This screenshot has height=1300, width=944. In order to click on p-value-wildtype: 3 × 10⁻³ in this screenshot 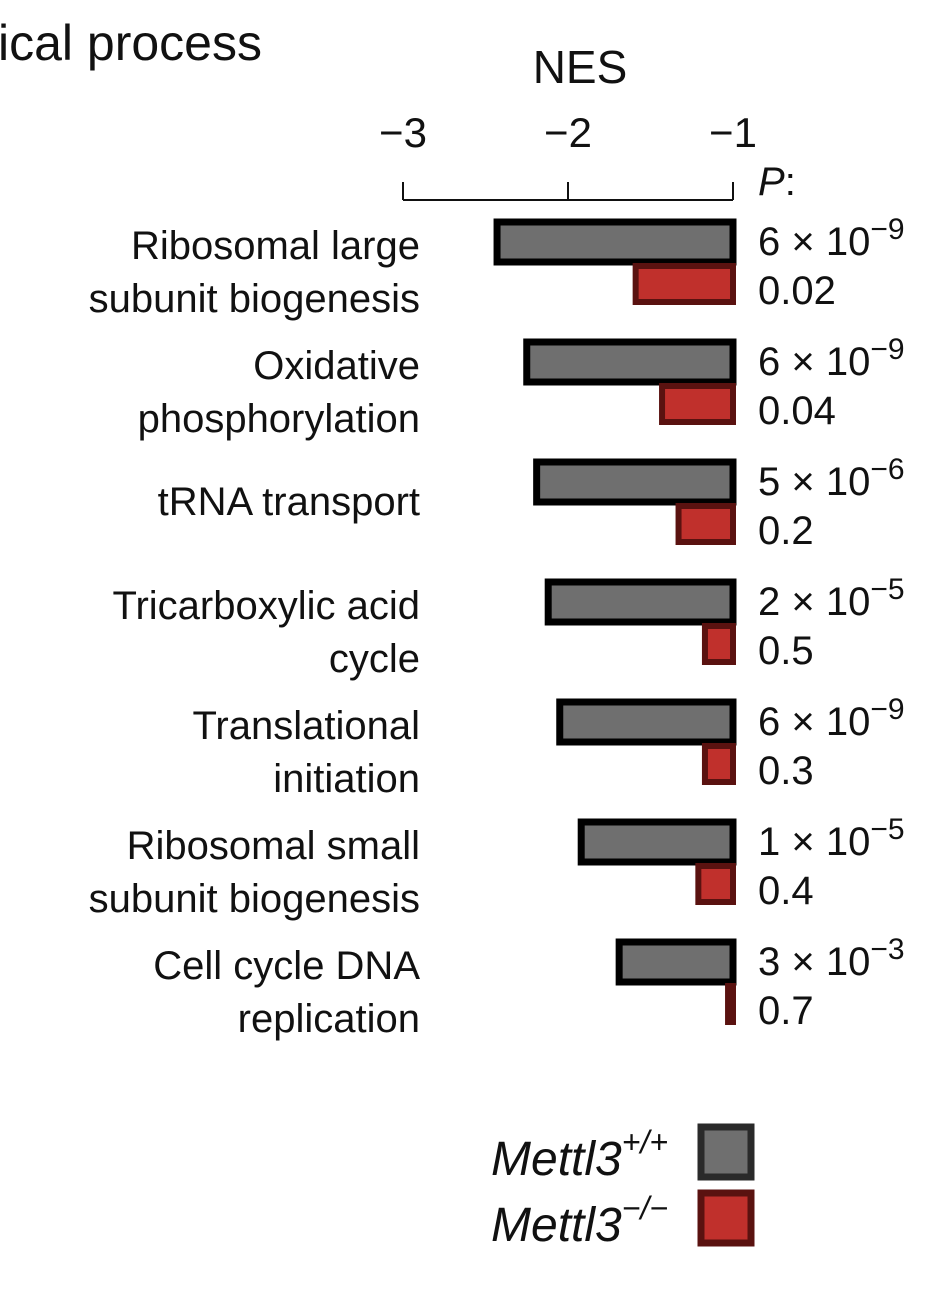, I will do `click(831, 958)`.